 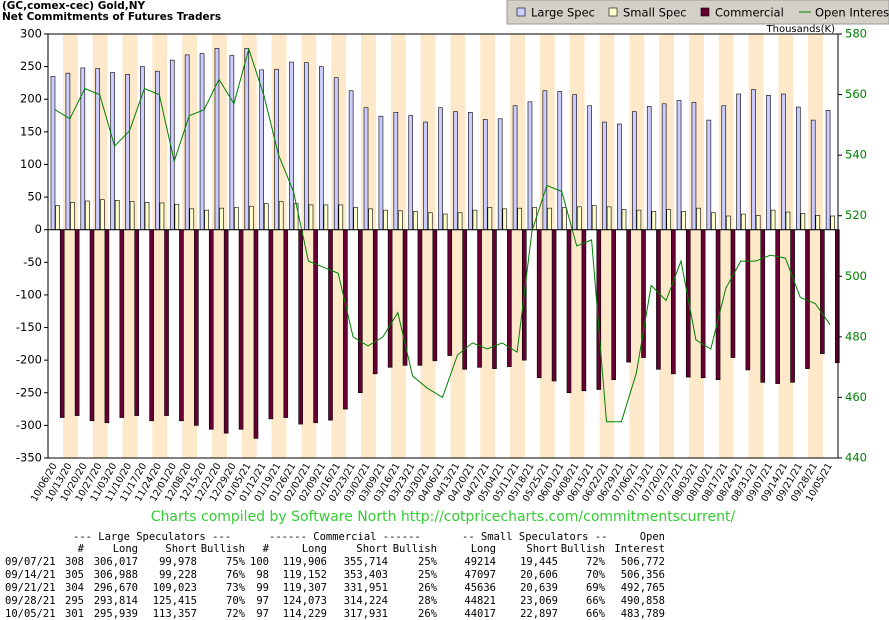 What do you see at coordinates (31, 66) in the screenshot?
I see `y-tick-label: 250` at bounding box center [31, 66].